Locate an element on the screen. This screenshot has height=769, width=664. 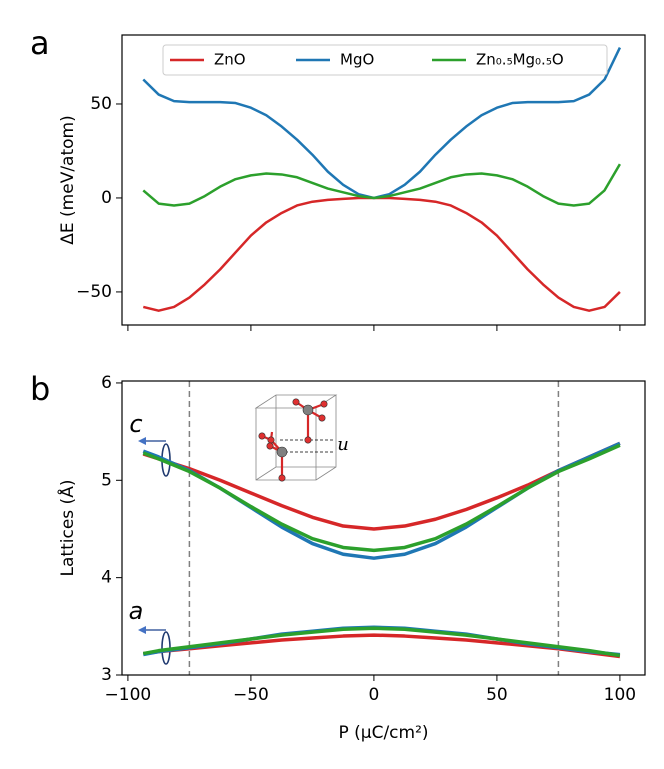
legend-label: ZnO is located at coordinates (230, 60).